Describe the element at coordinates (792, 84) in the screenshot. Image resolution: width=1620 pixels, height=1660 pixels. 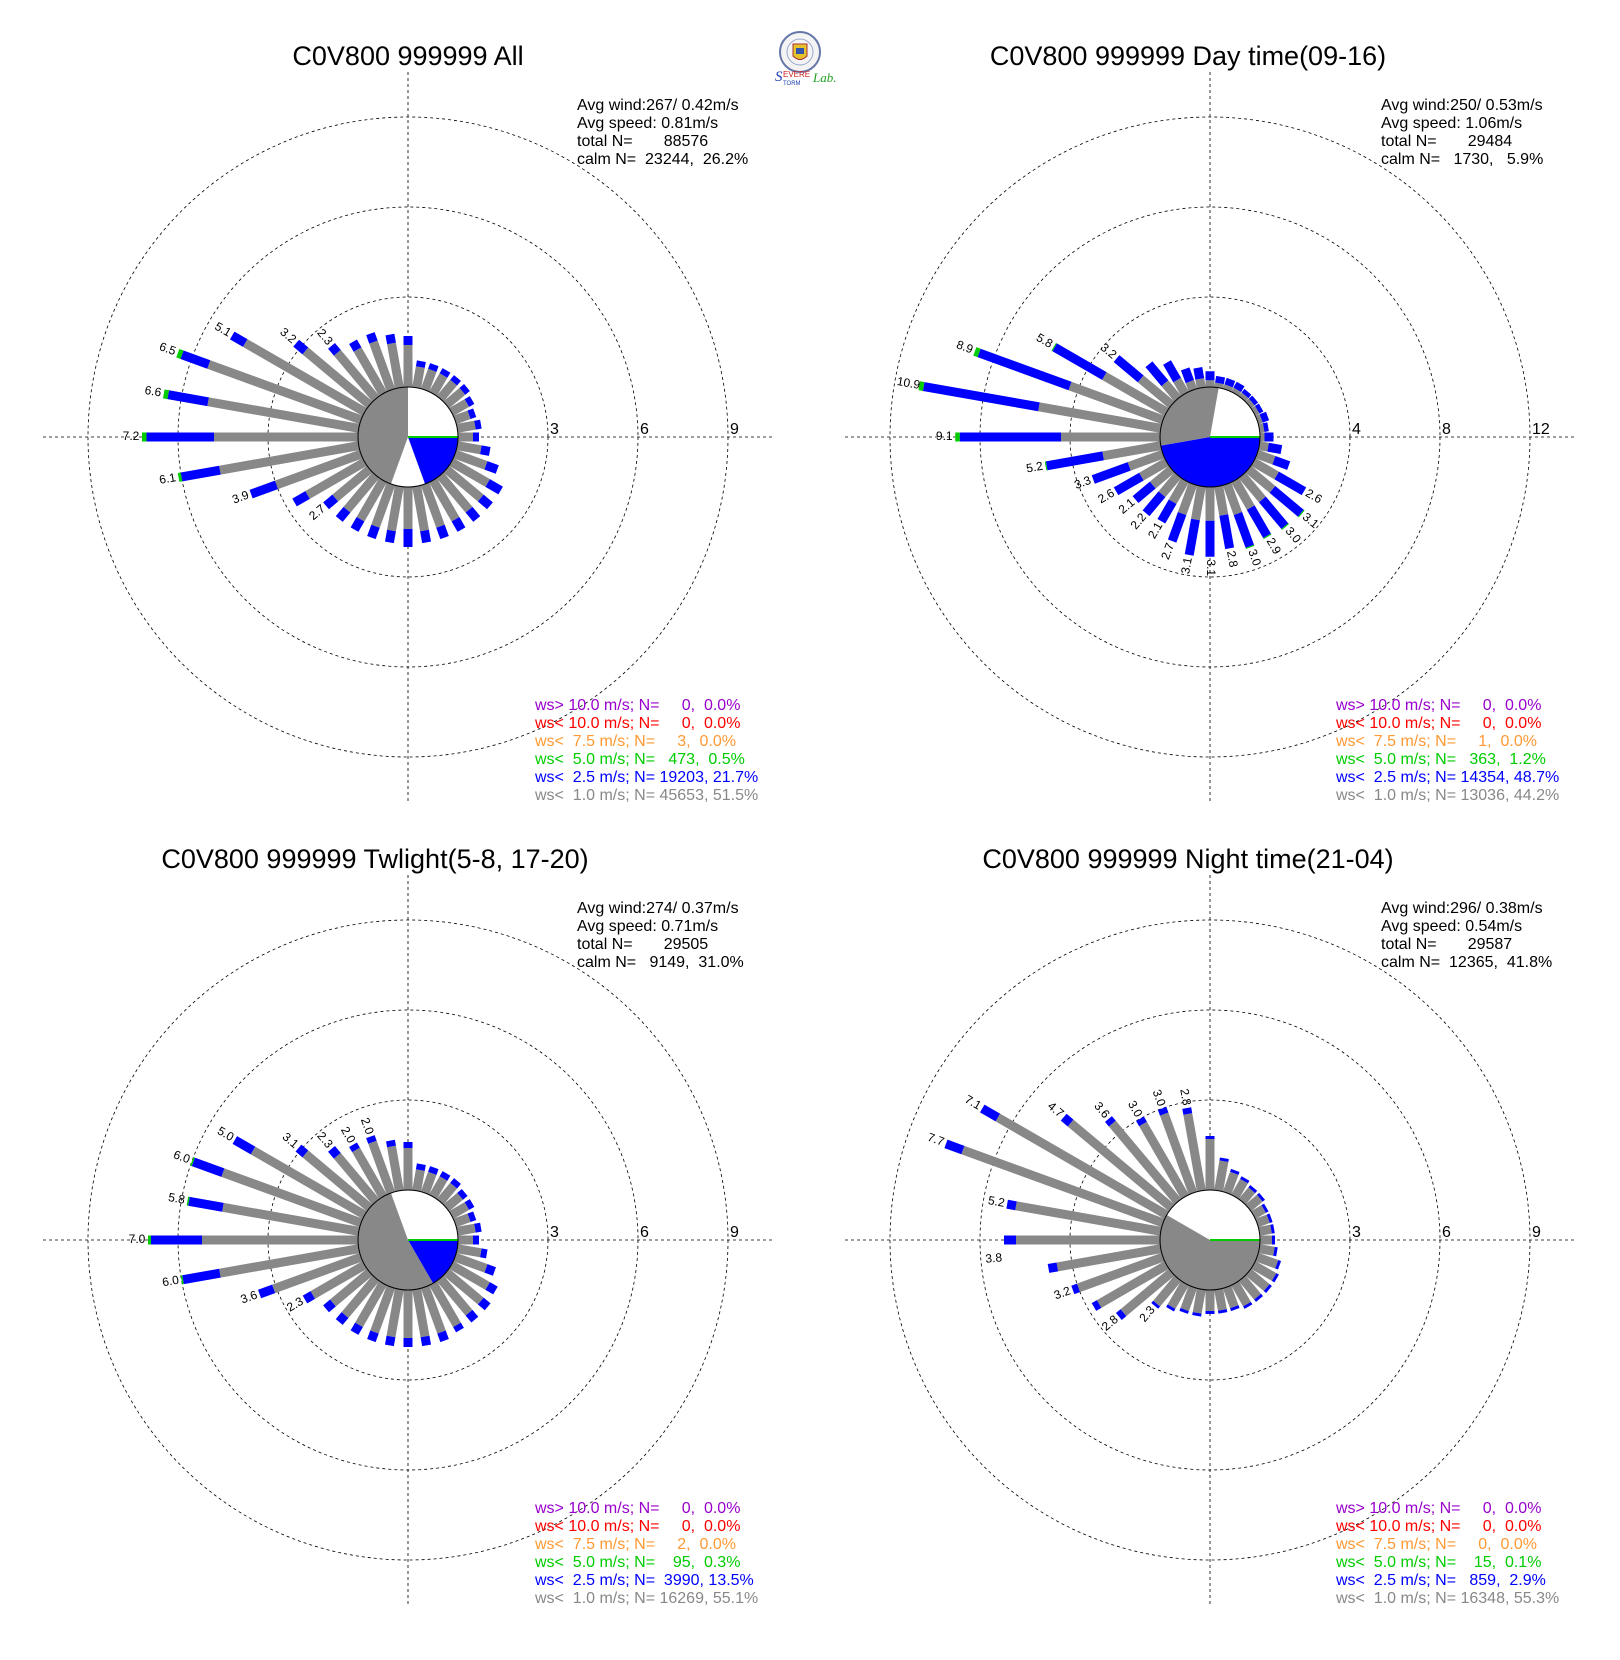
I see `svg-text: TORM` at that location.